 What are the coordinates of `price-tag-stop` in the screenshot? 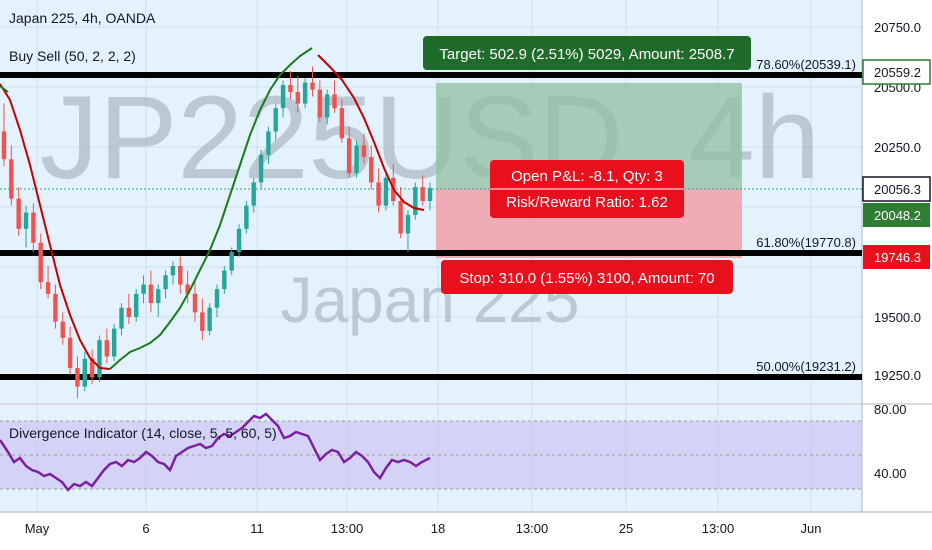 It's located at (896, 257).